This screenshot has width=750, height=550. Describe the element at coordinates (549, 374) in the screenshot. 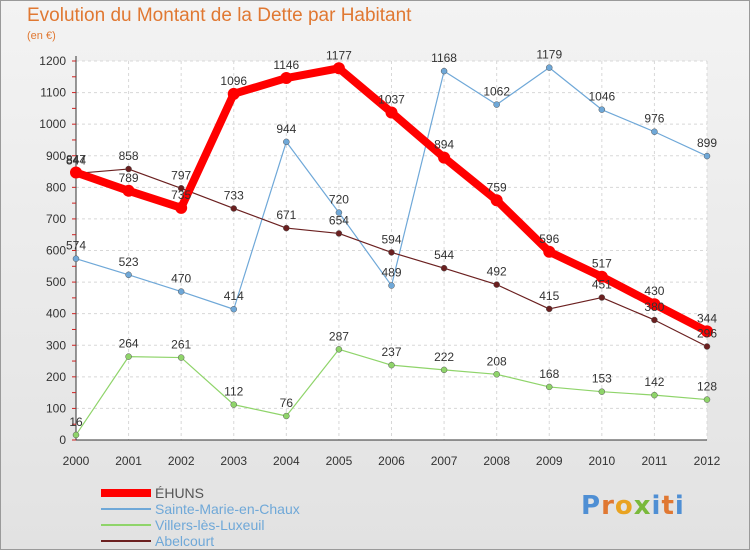

I see `data-label: 168` at that location.